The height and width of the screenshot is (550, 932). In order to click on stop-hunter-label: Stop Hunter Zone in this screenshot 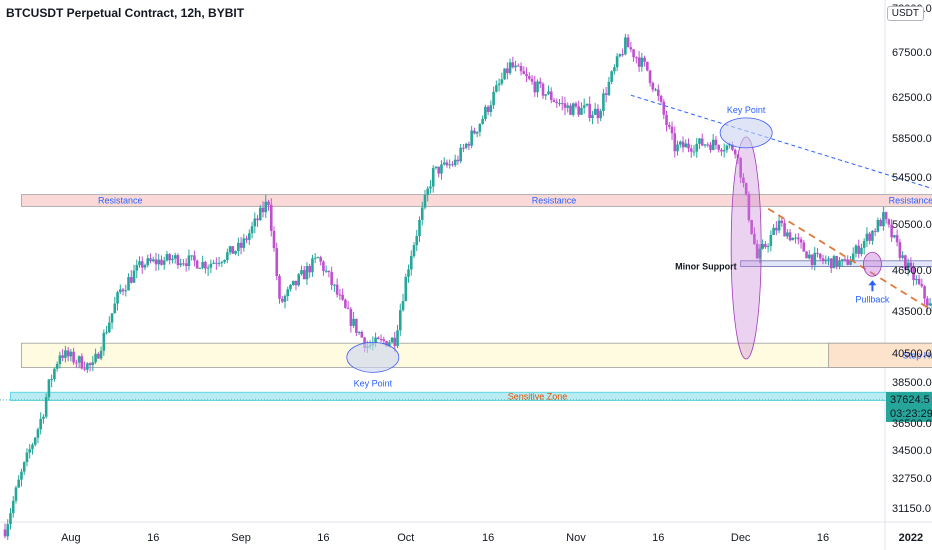, I will do `click(917, 355)`.